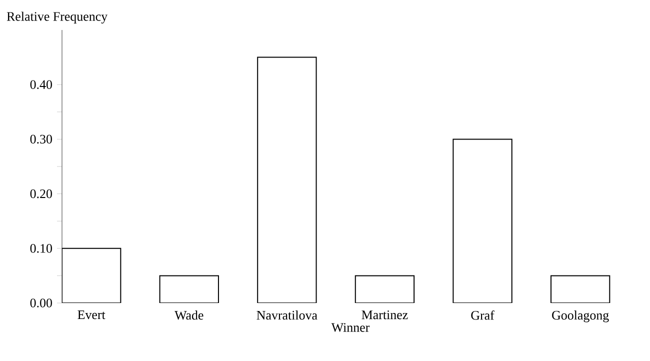 The width and height of the screenshot is (650, 361). What do you see at coordinates (580, 316) in the screenshot?
I see `x-tick-label: Goolagong` at bounding box center [580, 316].